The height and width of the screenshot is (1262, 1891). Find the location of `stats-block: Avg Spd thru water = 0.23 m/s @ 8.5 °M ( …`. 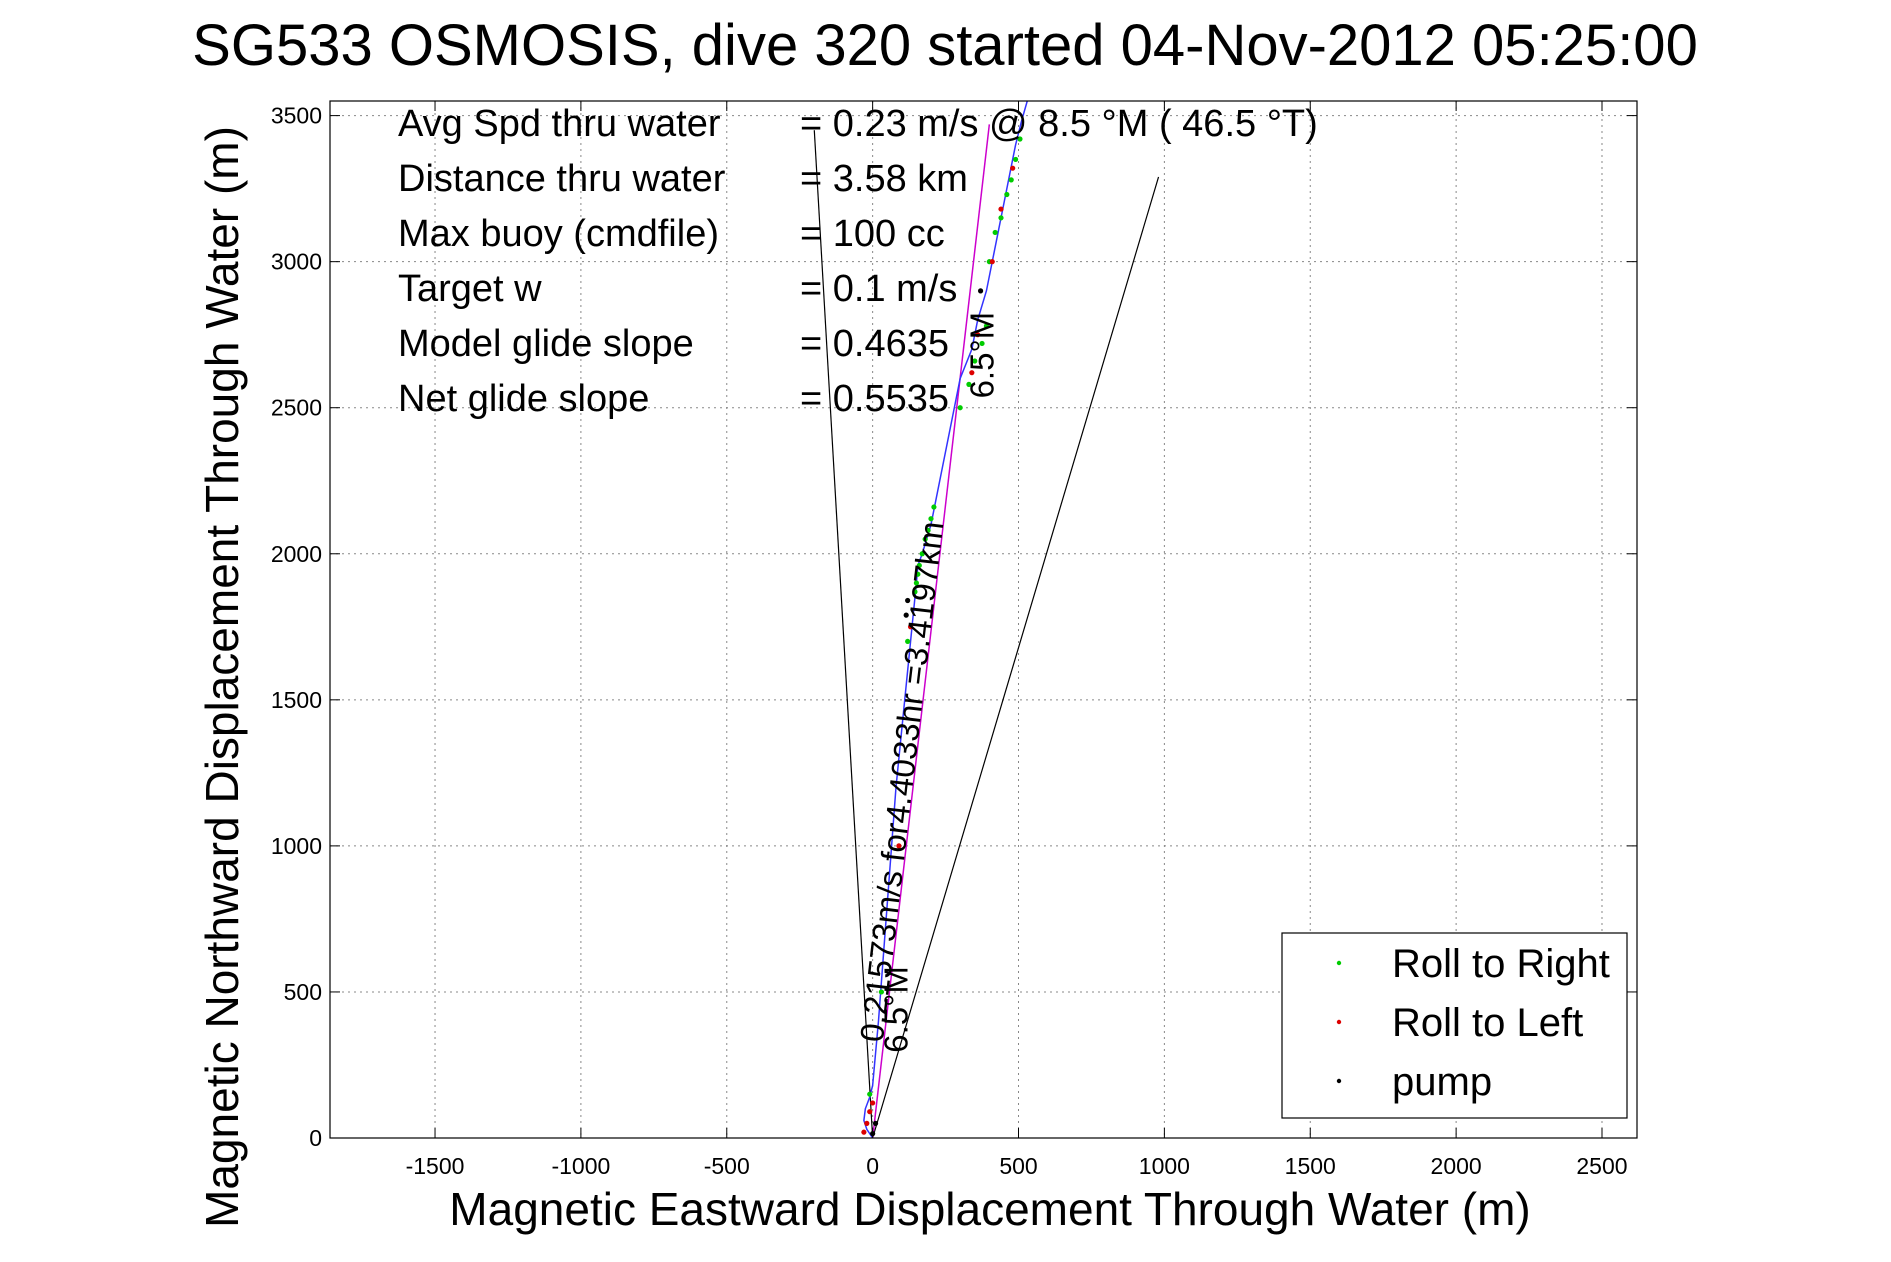

stats-block: Avg Spd thru water = 0.23 m/s @ 8.5 °M ( … is located at coordinates (858, 261).